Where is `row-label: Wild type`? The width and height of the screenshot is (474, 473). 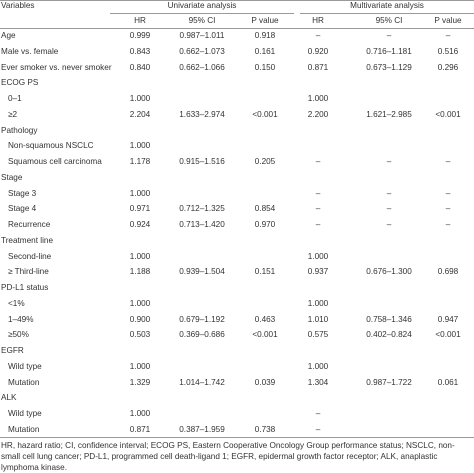 row-label: Wild type is located at coordinates (25, 414).